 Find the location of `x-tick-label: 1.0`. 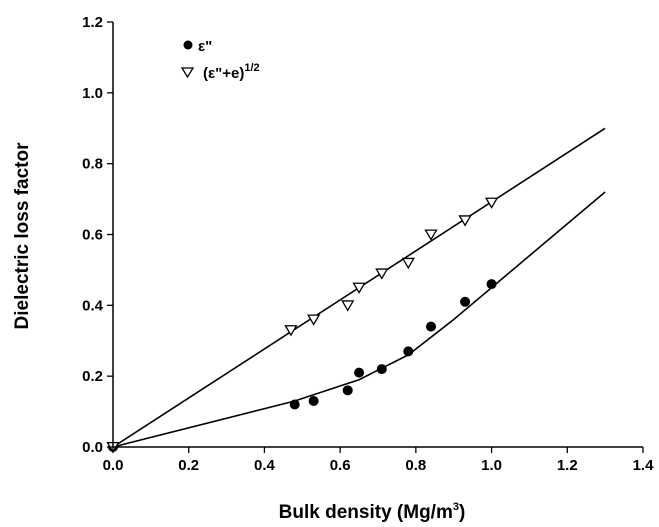

x-tick-label: 1.0 is located at coordinates (491, 465).